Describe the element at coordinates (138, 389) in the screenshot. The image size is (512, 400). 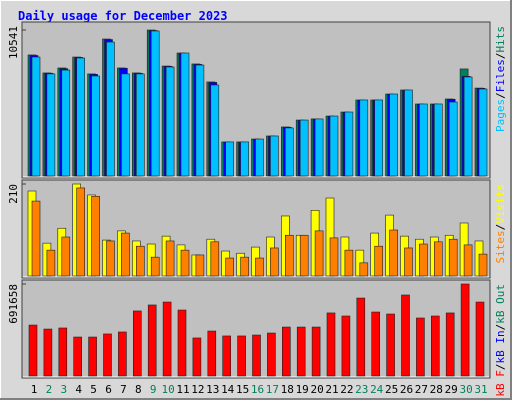
I see `x-tick-label: 8` at that location.